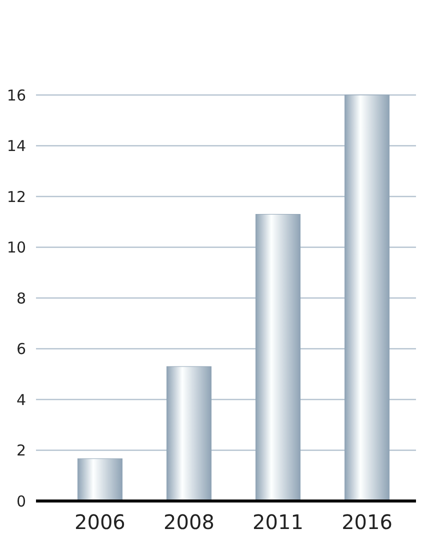 The width and height of the screenshot is (436, 536). What do you see at coordinates (100, 522) in the screenshot?
I see `x-tick-label: 2006` at bounding box center [100, 522].